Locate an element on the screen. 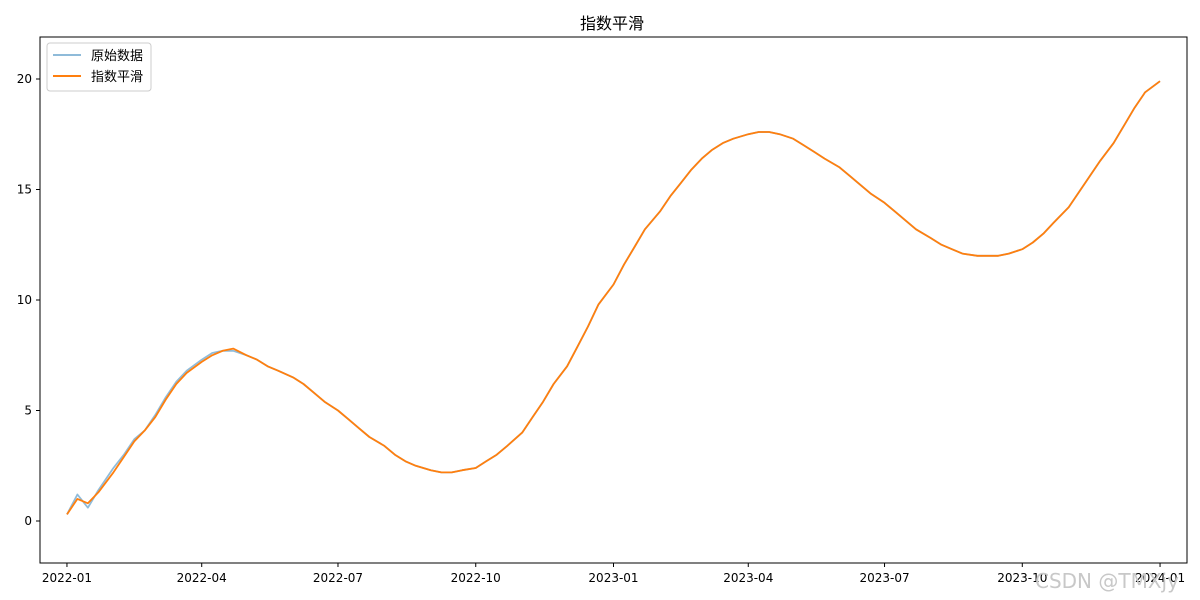  watermark: CSDN @TMXjy is located at coordinates (1107, 581).